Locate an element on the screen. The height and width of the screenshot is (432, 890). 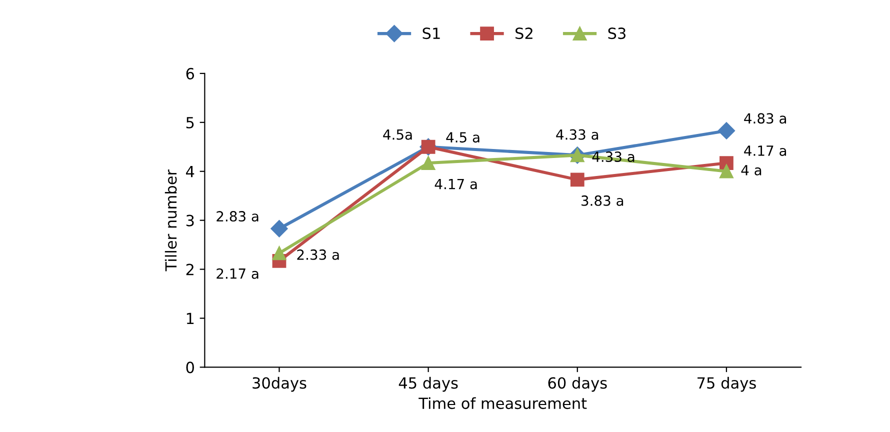
data-label: 4.5a is located at coordinates (397, 134).